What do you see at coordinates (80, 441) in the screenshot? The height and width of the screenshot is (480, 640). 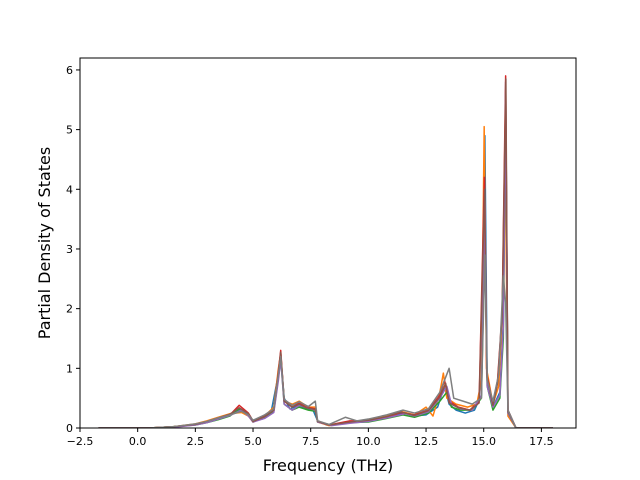 I see `x-tick-label: −2.5` at bounding box center [80, 441].